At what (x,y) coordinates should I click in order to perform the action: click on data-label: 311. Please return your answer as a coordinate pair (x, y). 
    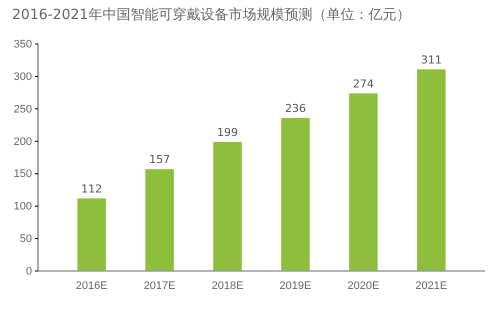
    Looking at the image, I should click on (431, 59).